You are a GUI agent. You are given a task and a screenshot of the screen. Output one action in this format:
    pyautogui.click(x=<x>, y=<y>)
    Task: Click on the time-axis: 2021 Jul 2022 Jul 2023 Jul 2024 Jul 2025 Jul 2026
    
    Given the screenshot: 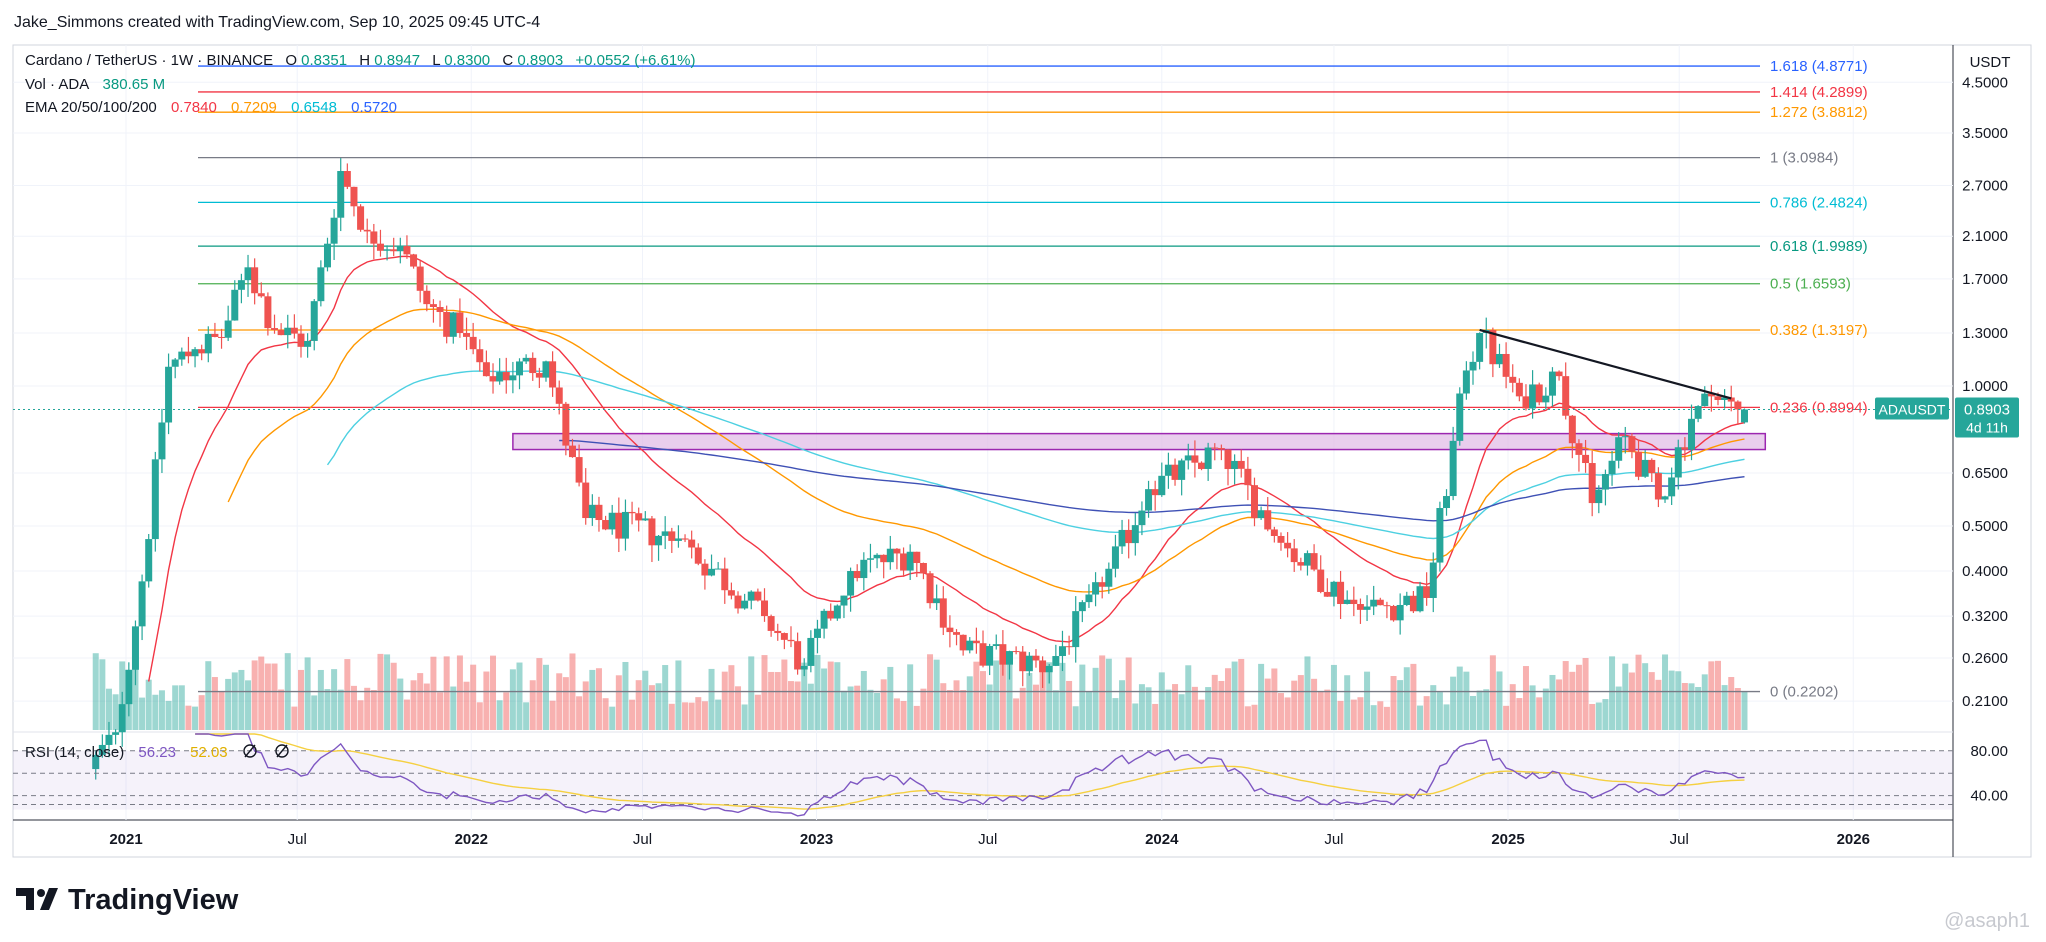 What is the action you would take?
    pyautogui.click(x=989, y=839)
    